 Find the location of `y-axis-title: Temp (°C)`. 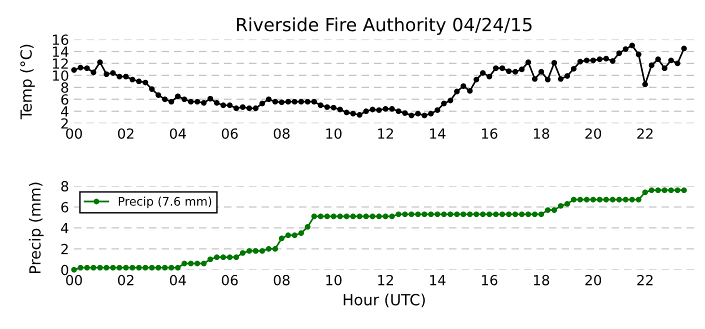

y-axis-title: Temp (°C) is located at coordinates (27, 82).